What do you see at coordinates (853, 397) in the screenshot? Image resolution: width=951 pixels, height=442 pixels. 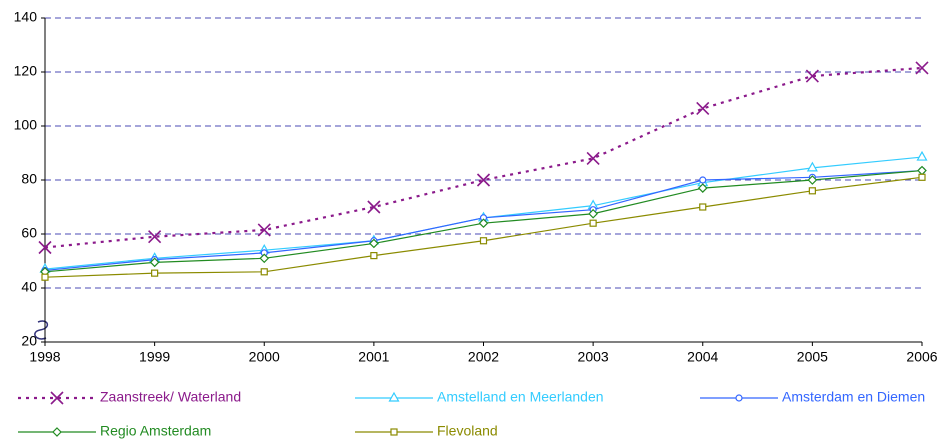 I see `legend-label: Amsterdam en Diemen` at bounding box center [853, 397].